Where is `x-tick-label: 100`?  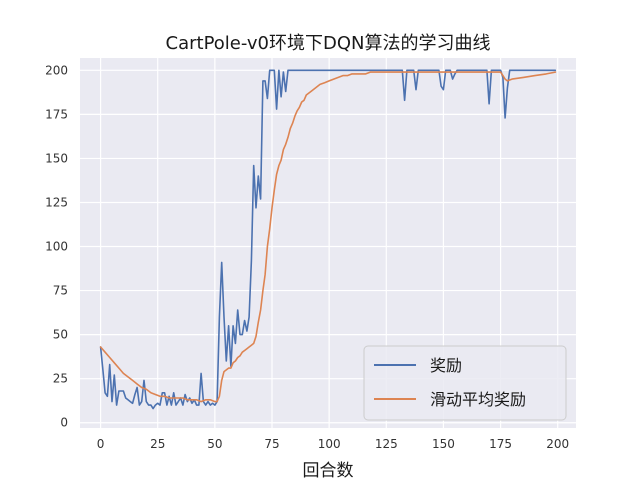 x-tick-label: 100 is located at coordinates (329, 444).